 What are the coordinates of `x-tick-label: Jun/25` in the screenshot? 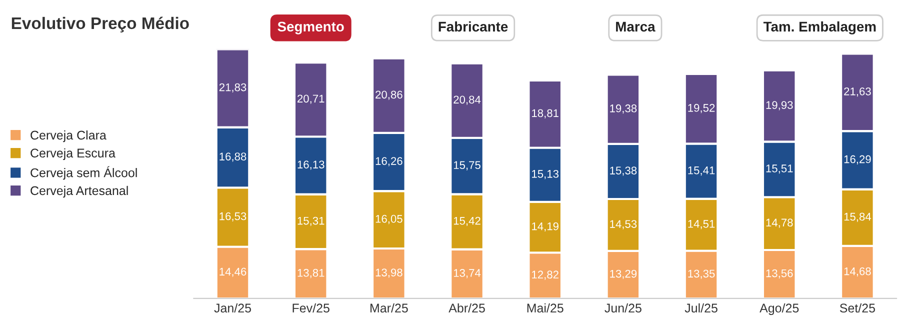 It's located at (623, 308).